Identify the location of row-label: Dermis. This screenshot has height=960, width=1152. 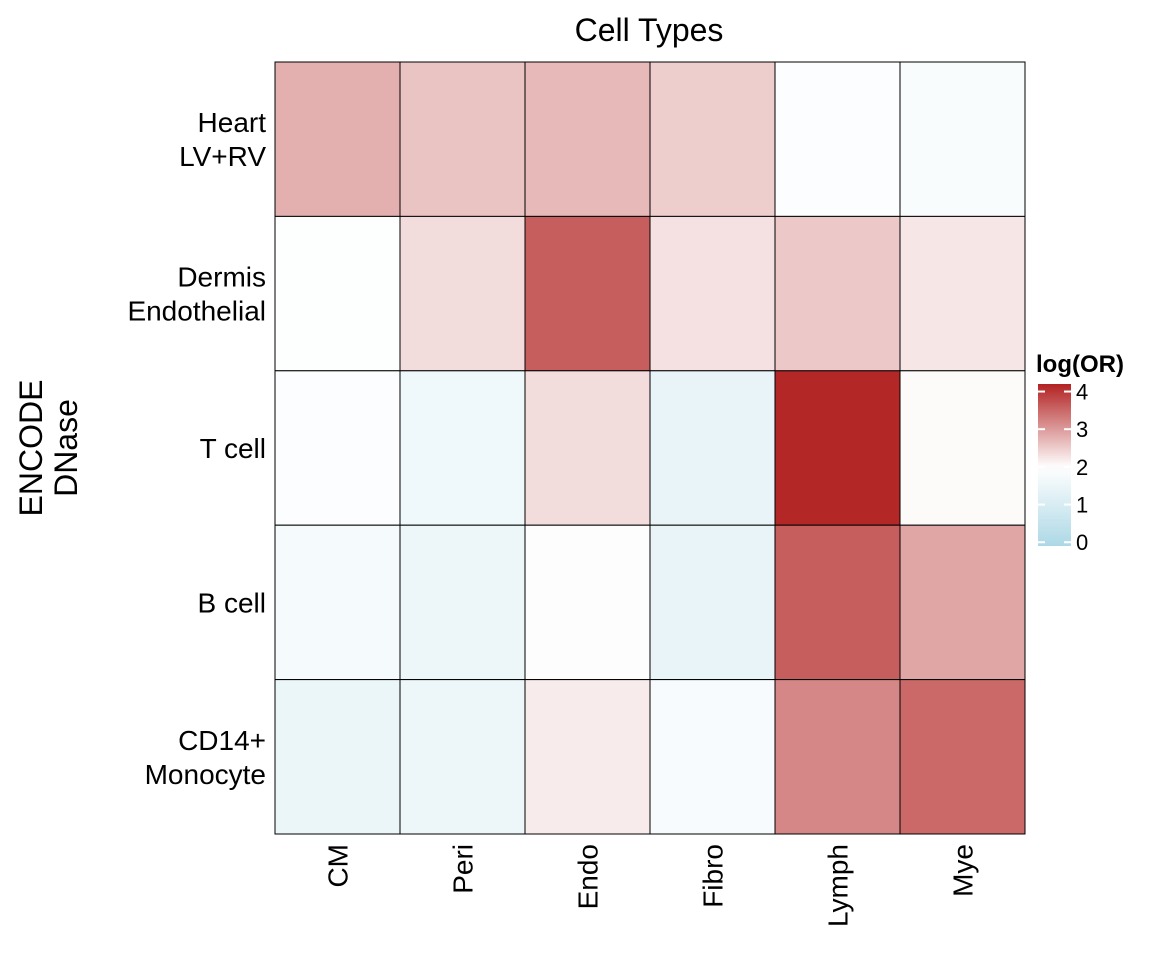
(221, 277).